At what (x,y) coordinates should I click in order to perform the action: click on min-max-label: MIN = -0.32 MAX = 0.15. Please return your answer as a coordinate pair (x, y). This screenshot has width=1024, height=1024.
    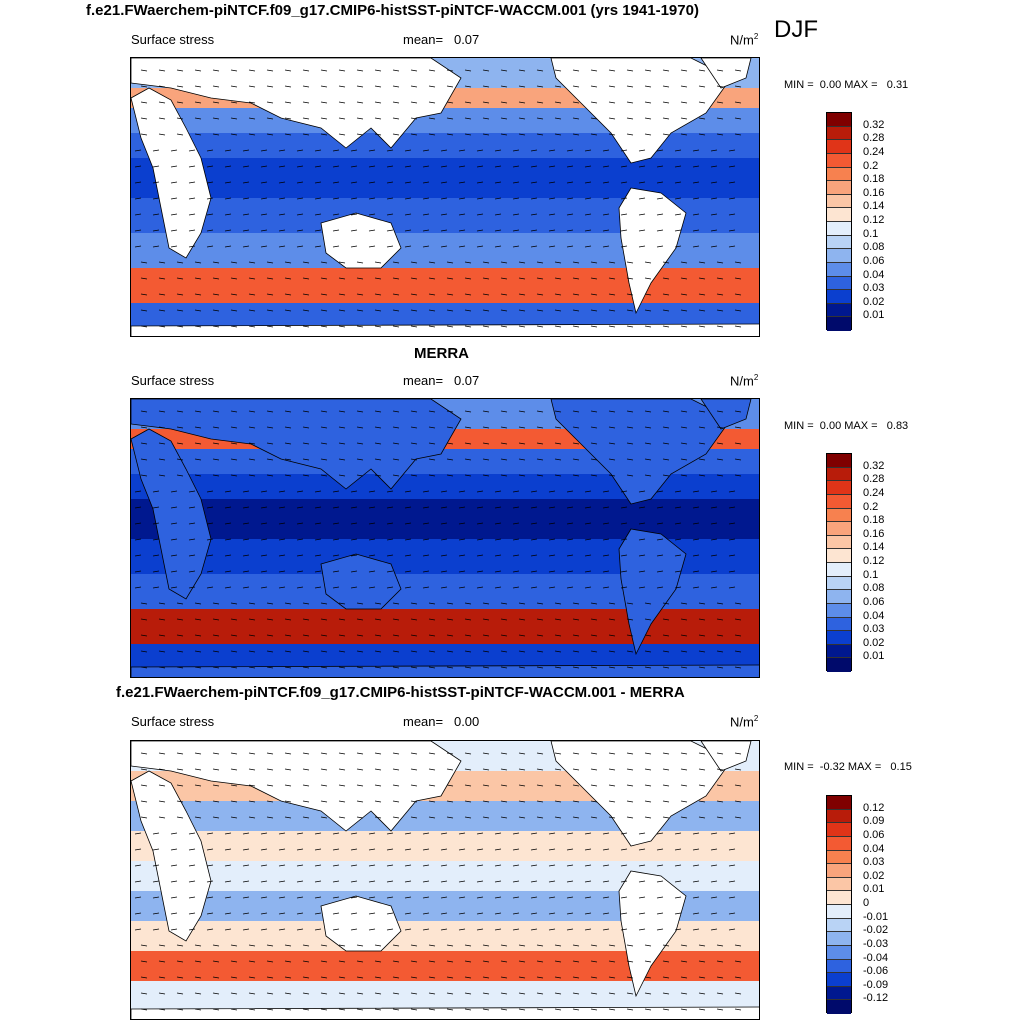
    Looking at the image, I should click on (848, 767).